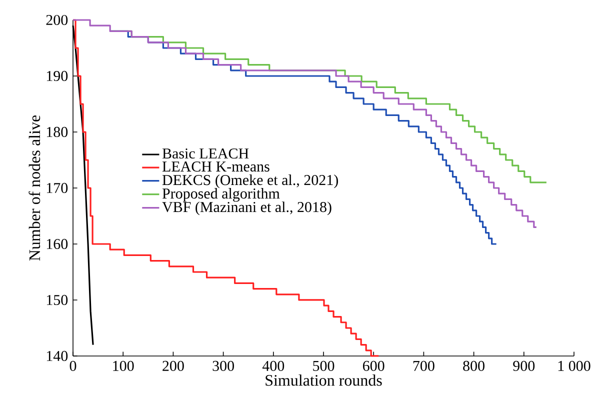 The image size is (595, 402). What do you see at coordinates (57, 20) in the screenshot?
I see `y-tick-label: 200` at bounding box center [57, 20].